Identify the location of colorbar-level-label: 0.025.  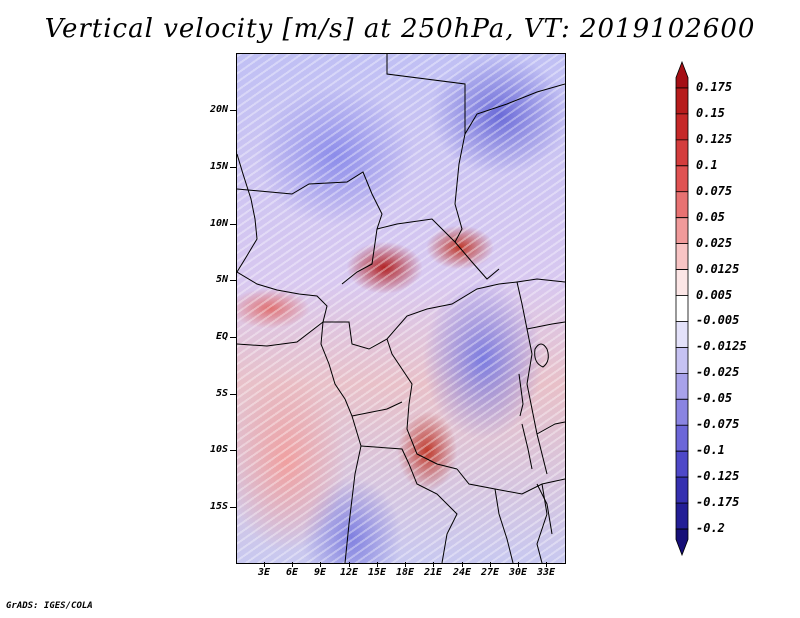
(714, 242).